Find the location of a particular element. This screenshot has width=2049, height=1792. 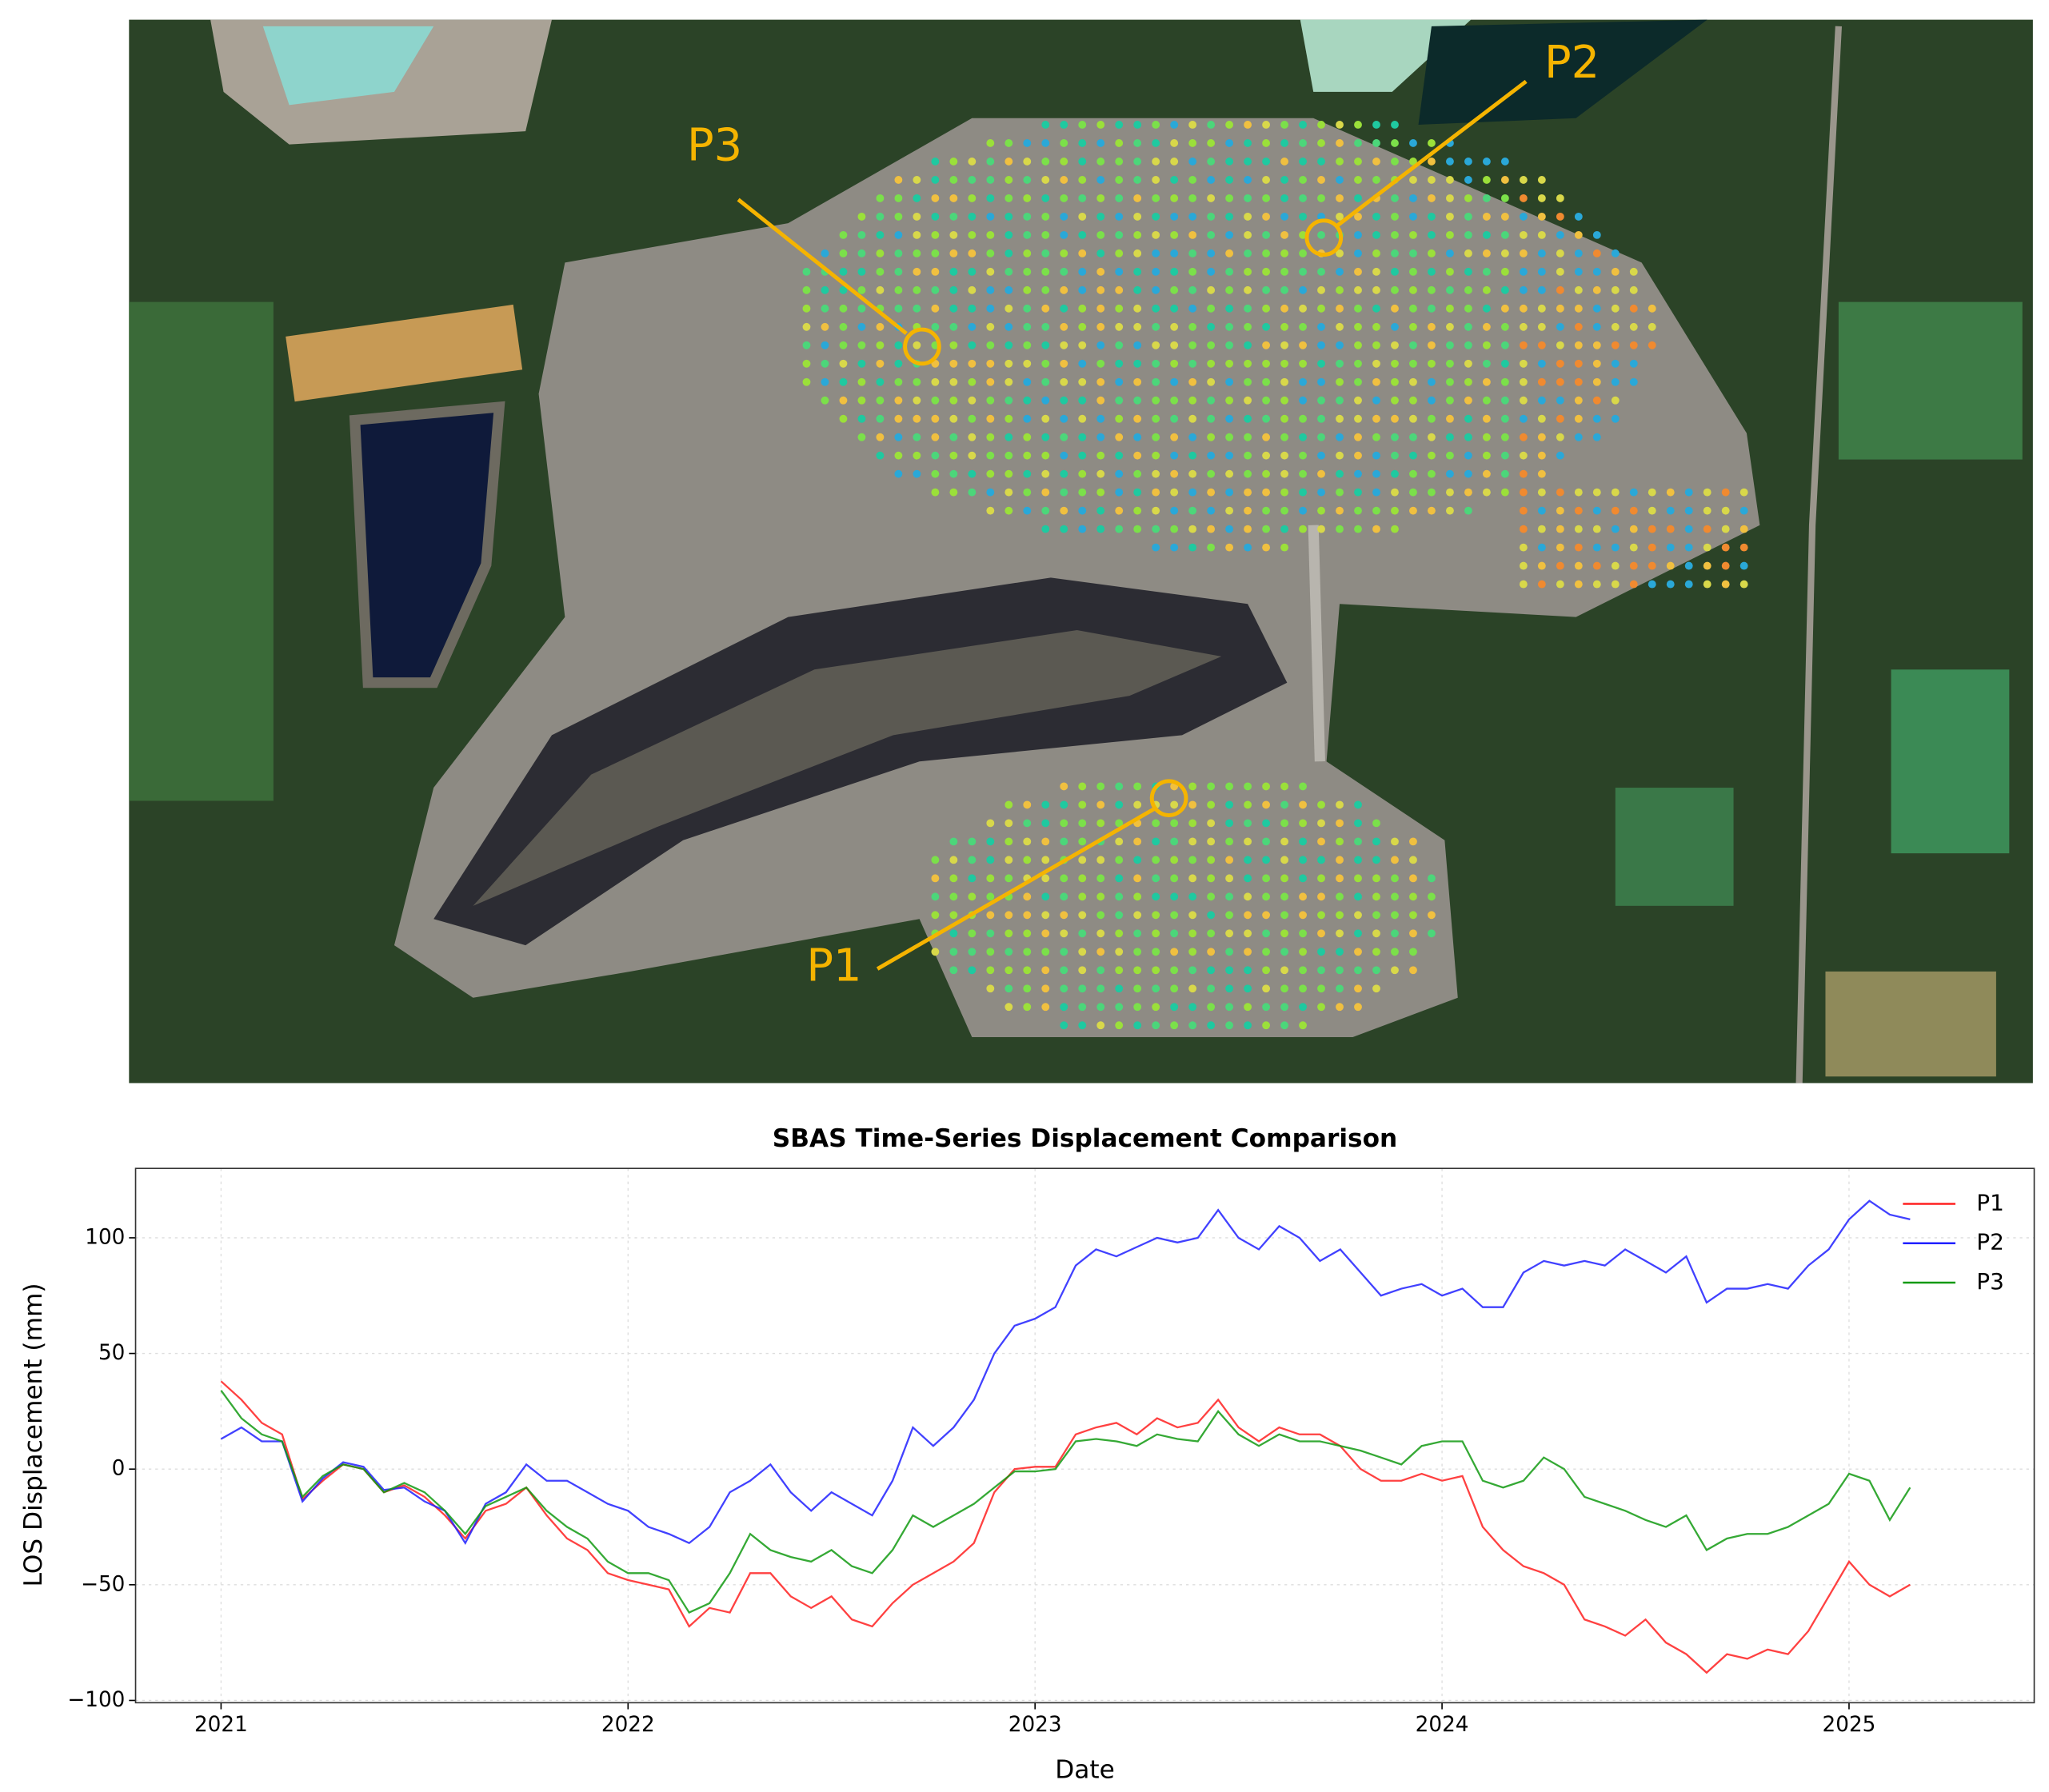

annotation-label: P2 is located at coordinates (1572, 63).